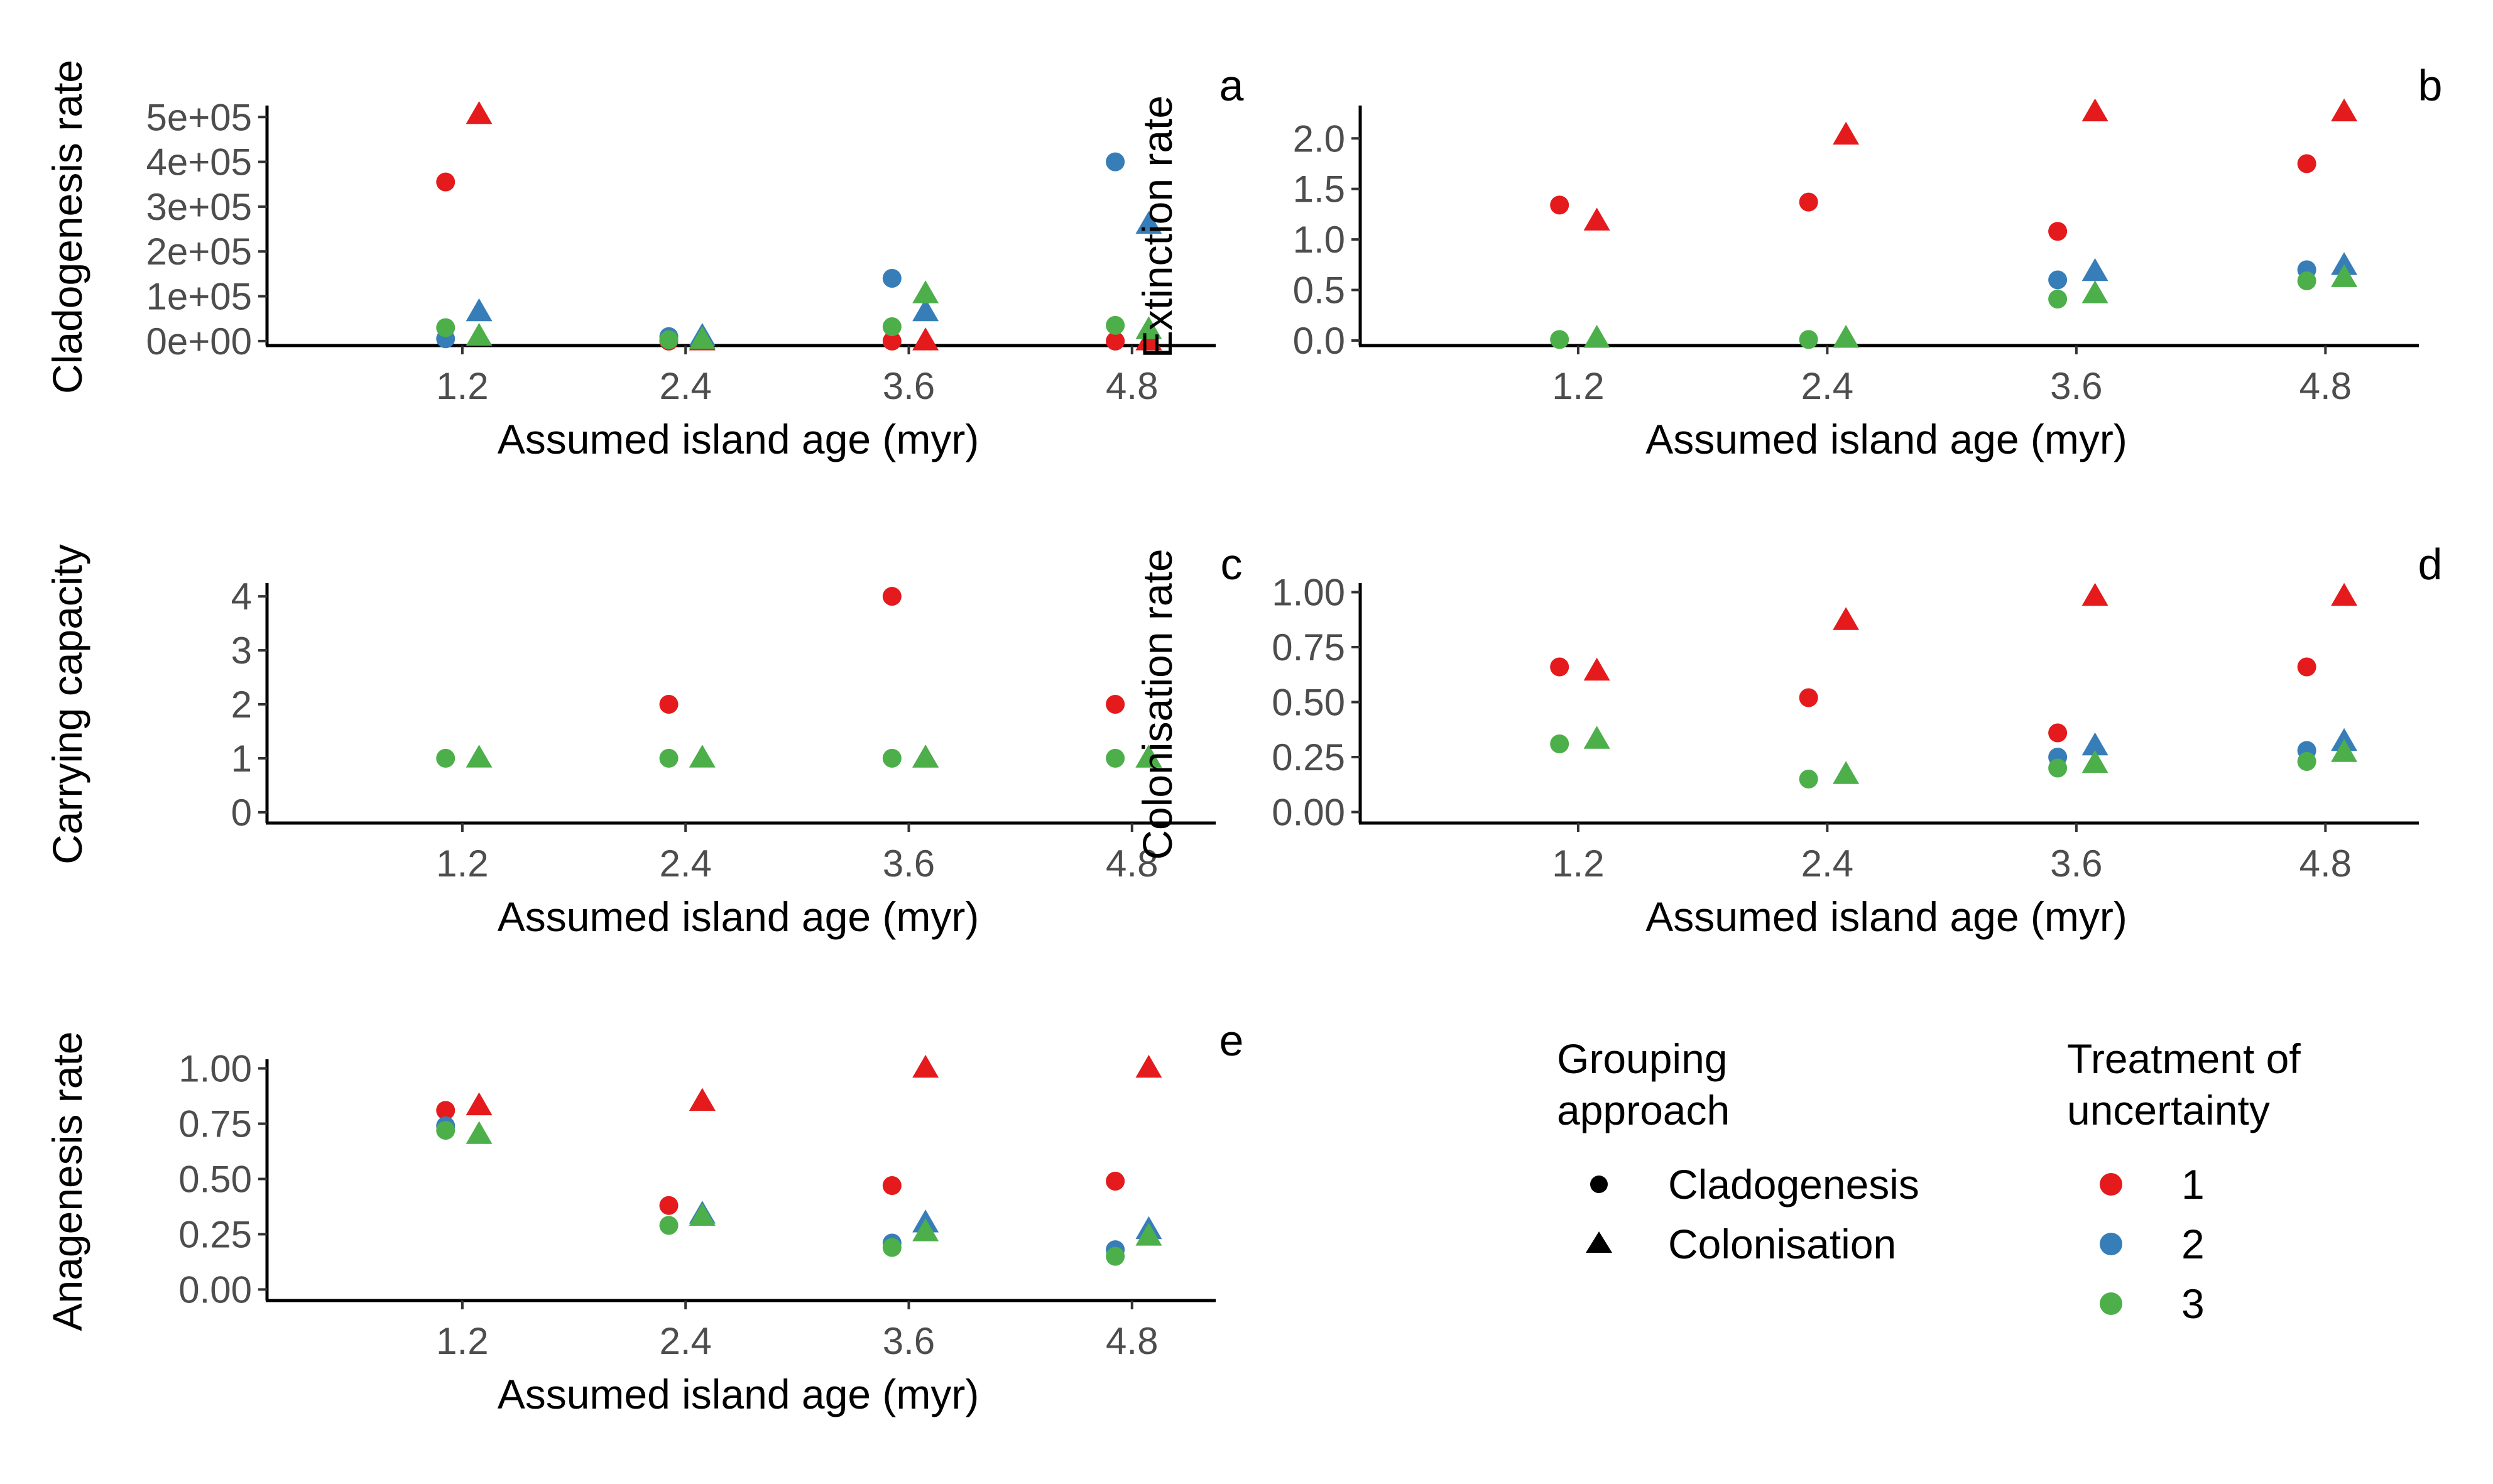  Describe the element at coordinates (242, 597) in the screenshot. I see `y-tick-label: 4` at that location.